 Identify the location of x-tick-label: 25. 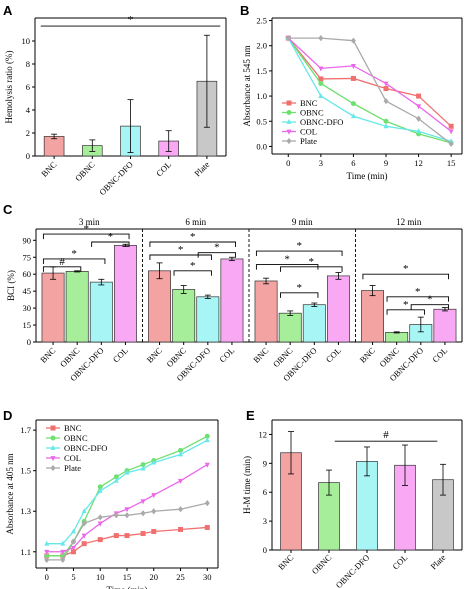
(180, 577).